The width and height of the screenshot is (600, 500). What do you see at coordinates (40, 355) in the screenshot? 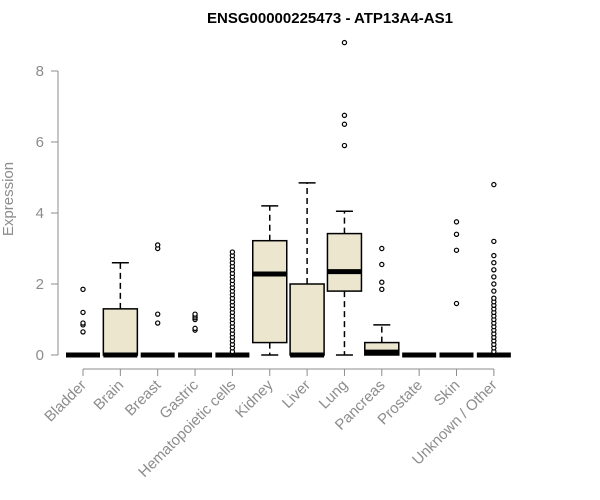
I see `y-tick-label: 0` at bounding box center [40, 355].